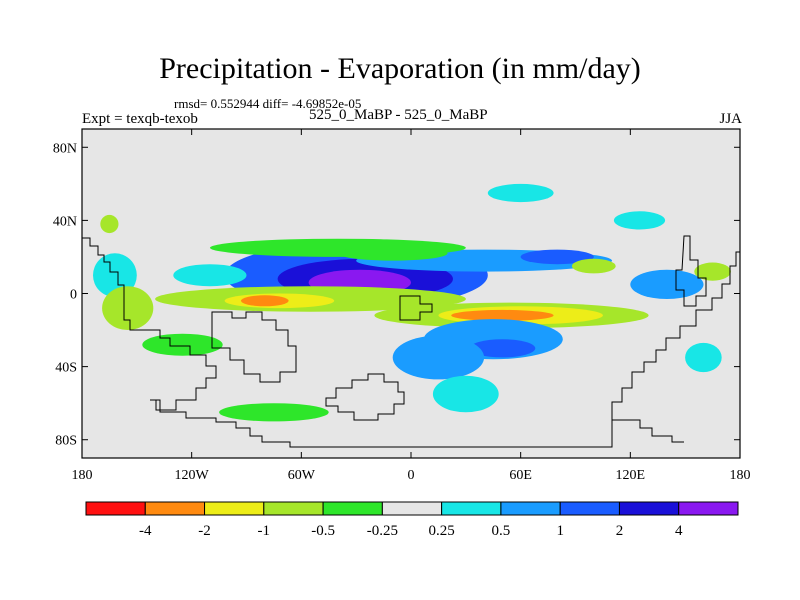  What do you see at coordinates (66, 441) in the screenshot?
I see `y-tick-label: 80S` at bounding box center [66, 441].